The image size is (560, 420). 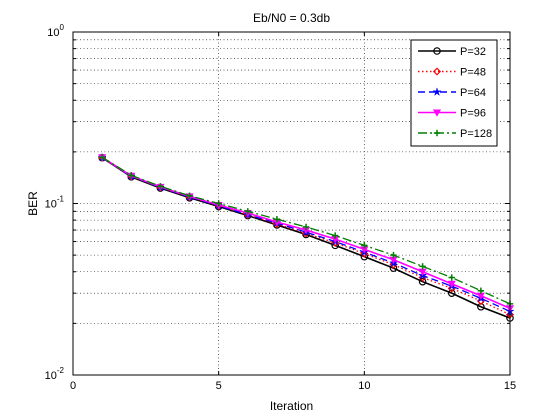 I want to click on legend-box, so click(x=454, y=93).